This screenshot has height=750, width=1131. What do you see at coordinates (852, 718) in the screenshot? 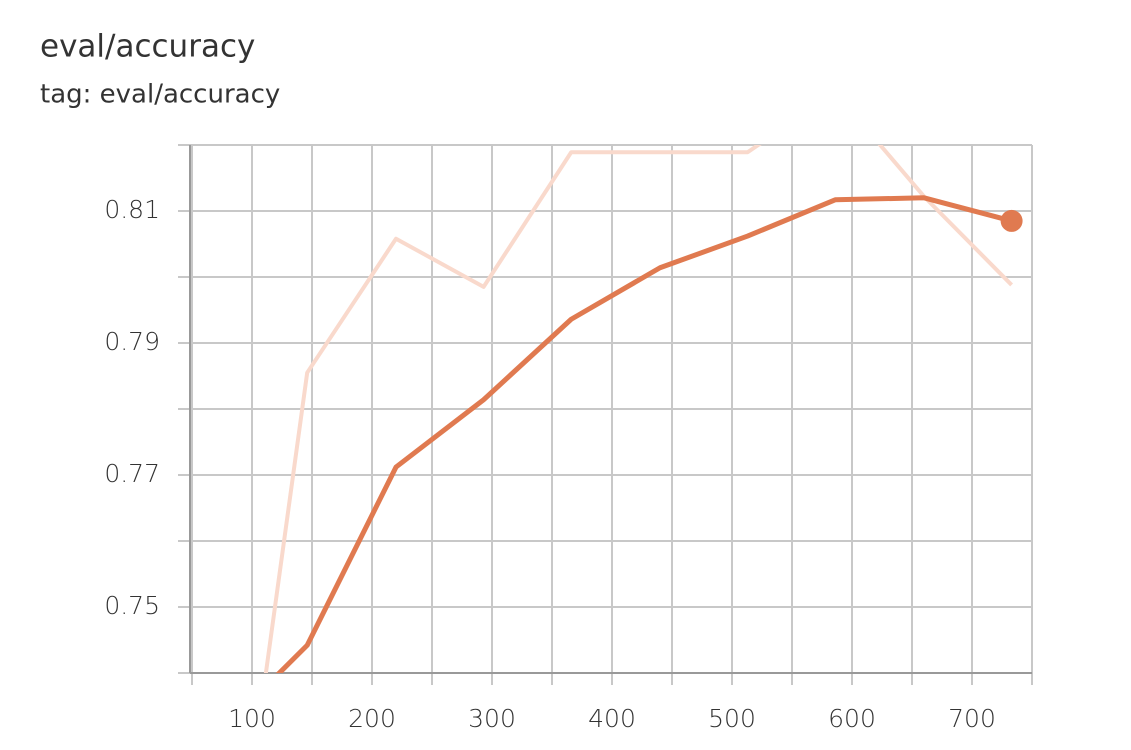
I see `x-tick-label: 600` at bounding box center [852, 718].